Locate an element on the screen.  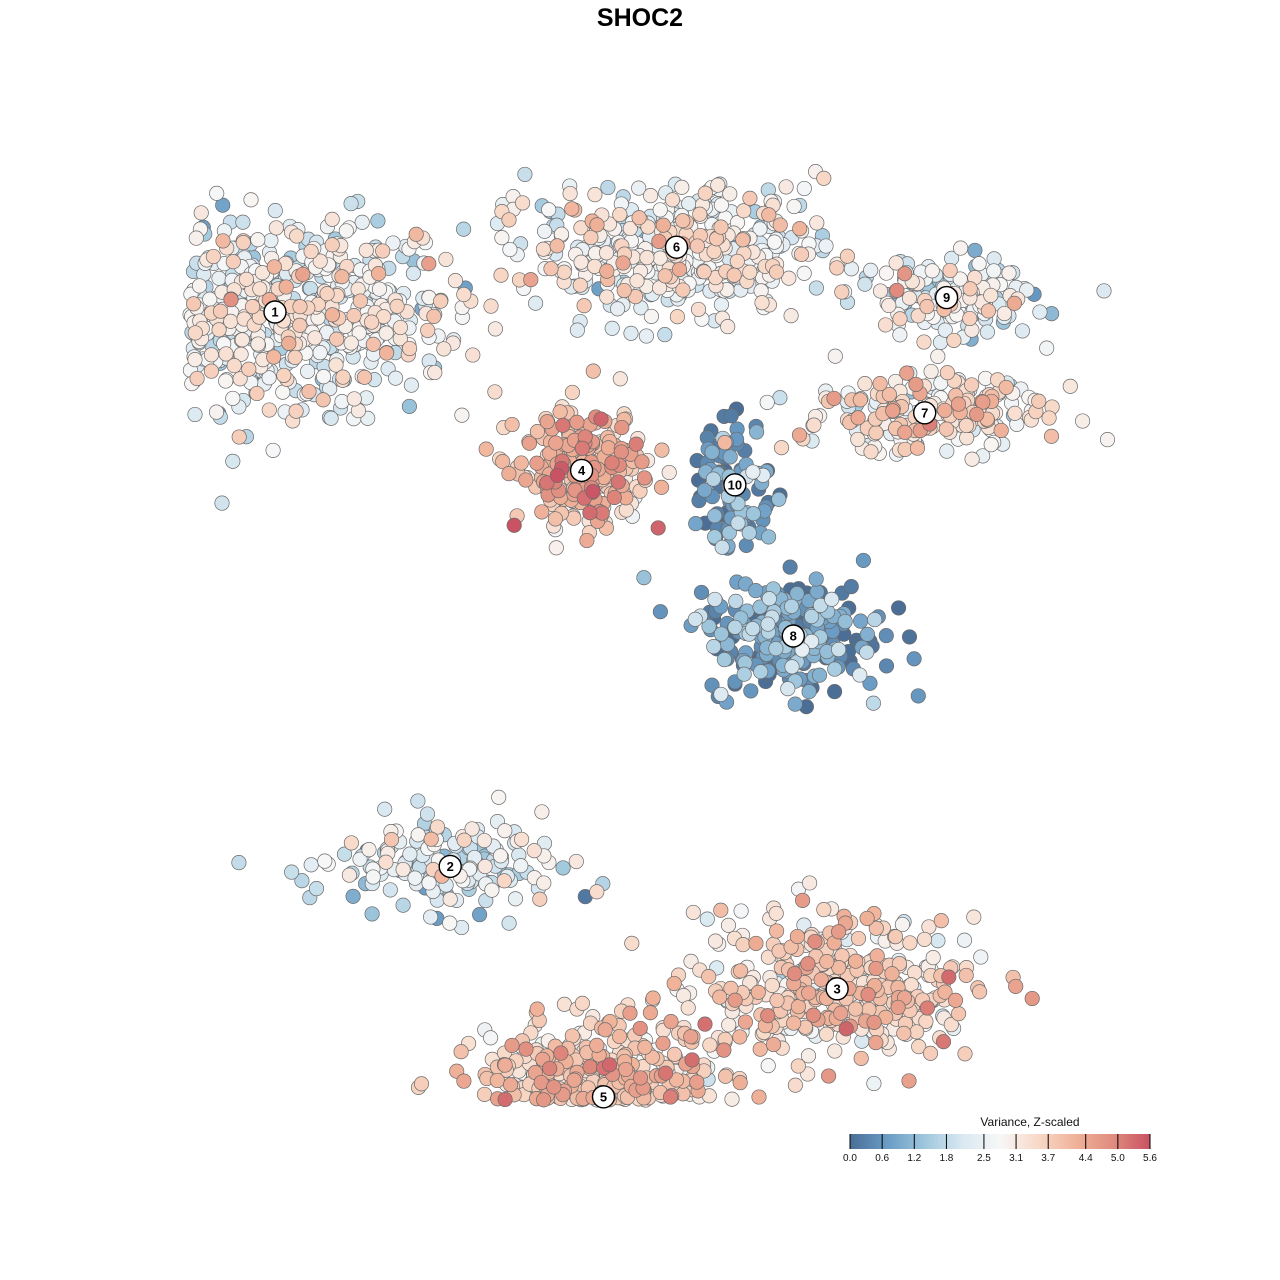
cluster-label-4: 4 is located at coordinates (581, 470).